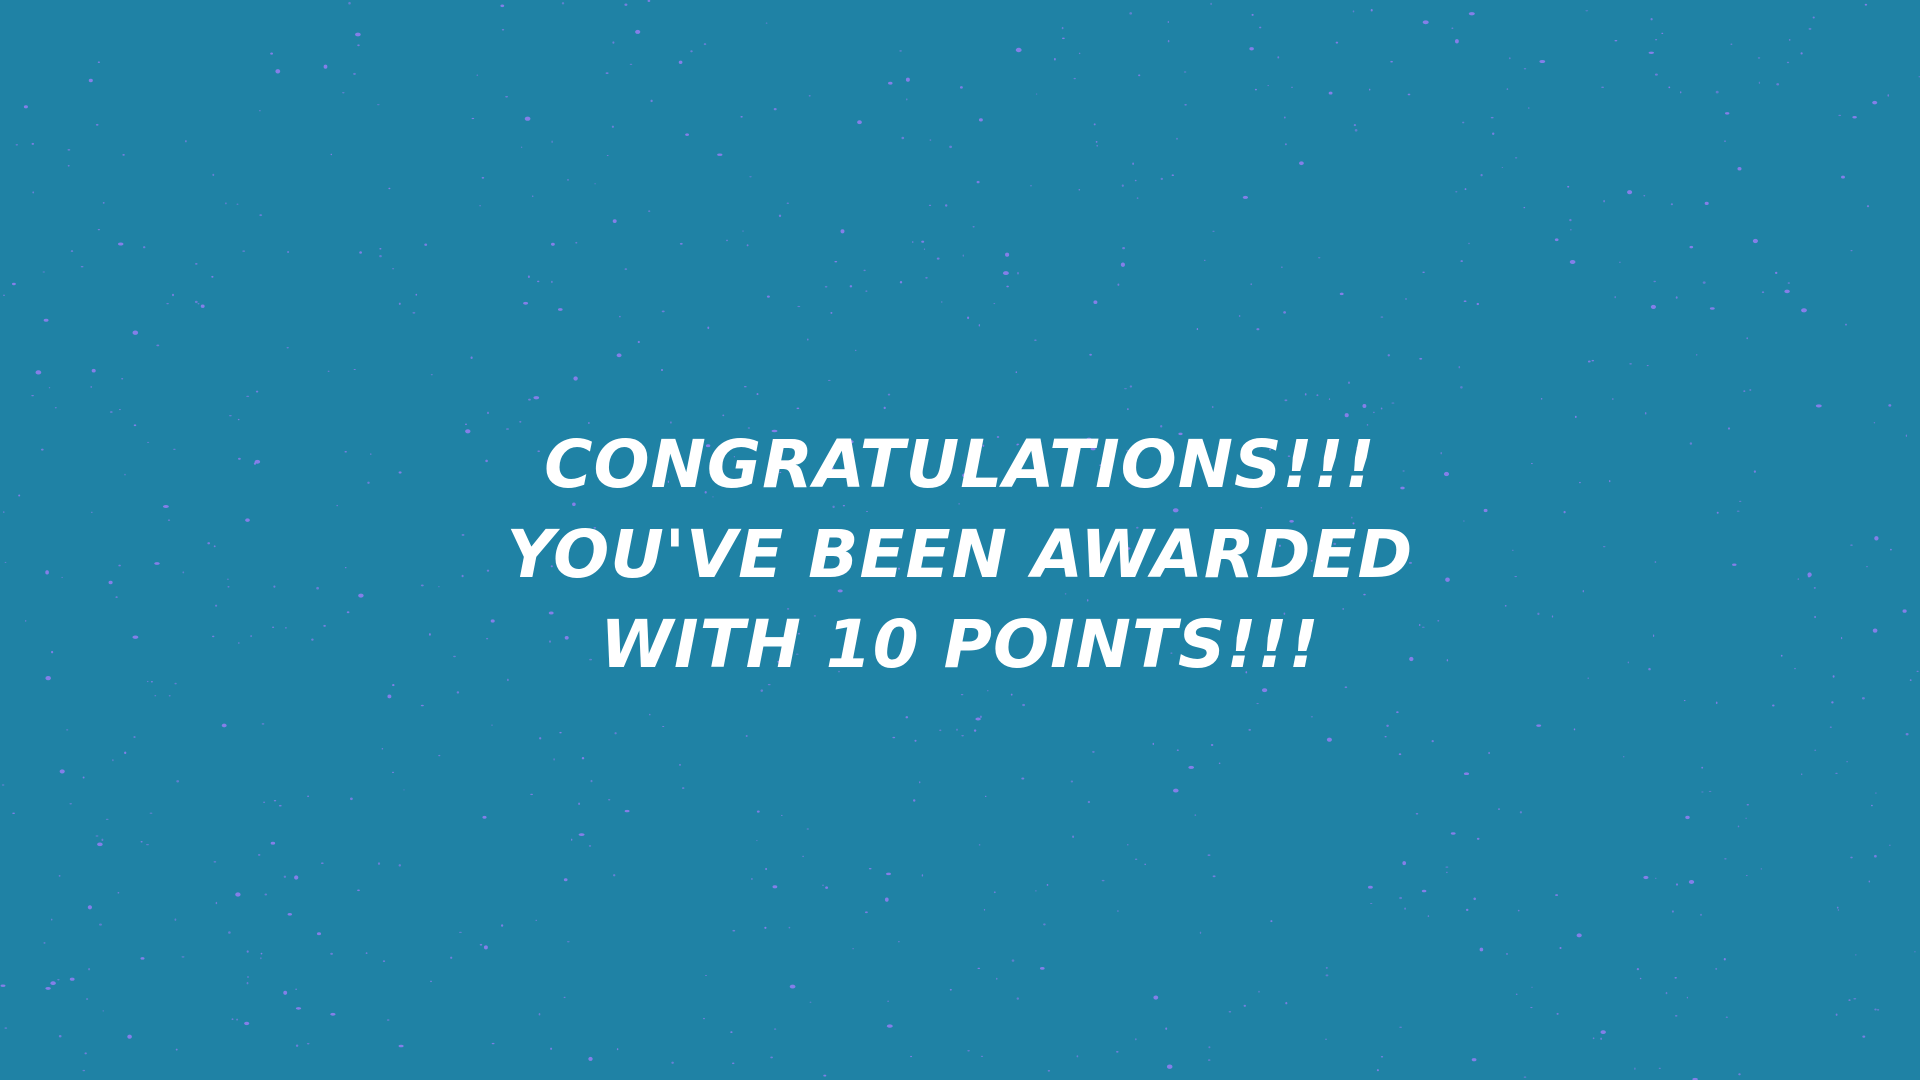  What do you see at coordinates (960, 644) in the screenshot?
I see `points-text: WITH 10 POINTS!!!` at bounding box center [960, 644].